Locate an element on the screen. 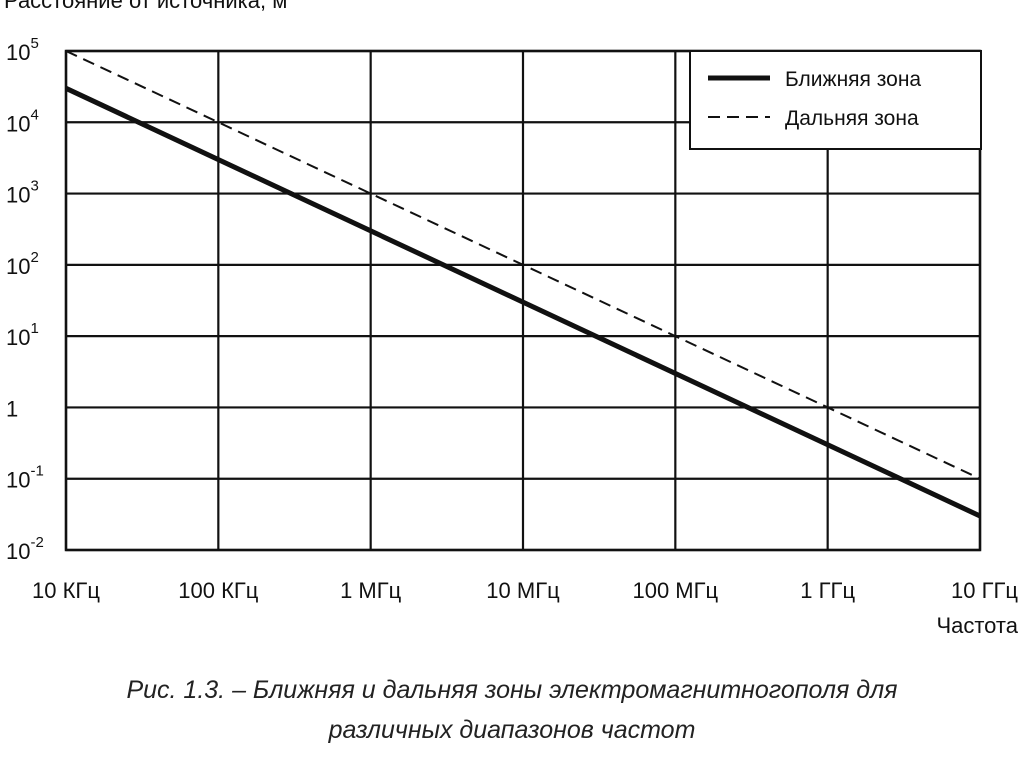 The height and width of the screenshot is (767, 1024). x-tick-label: 1 МГц is located at coordinates (371, 590).